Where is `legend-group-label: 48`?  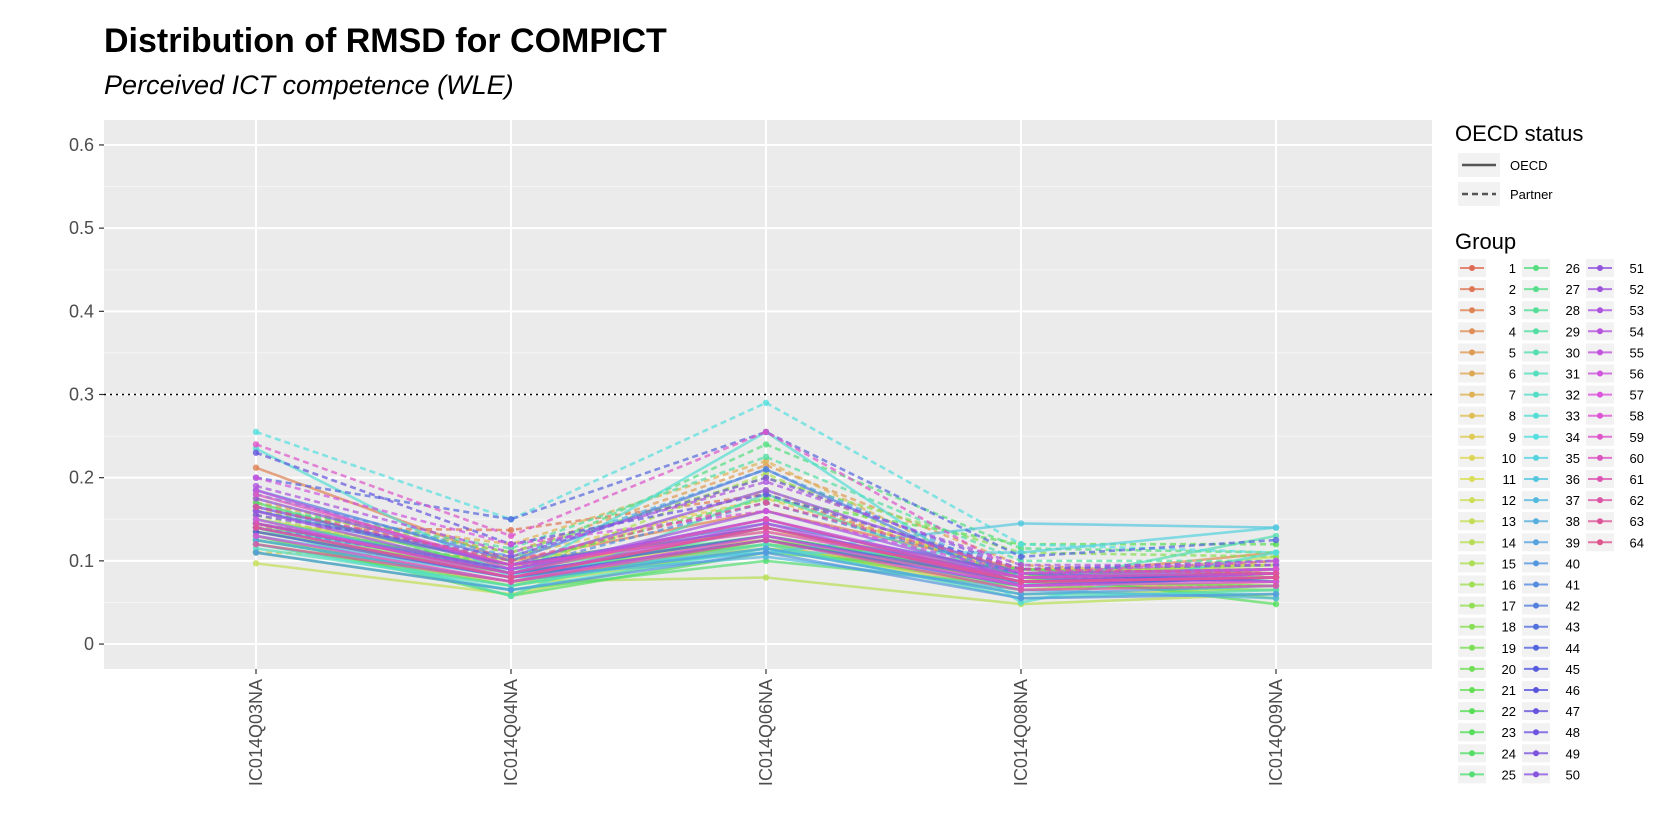
legend-group-label: 48 is located at coordinates (1573, 732).